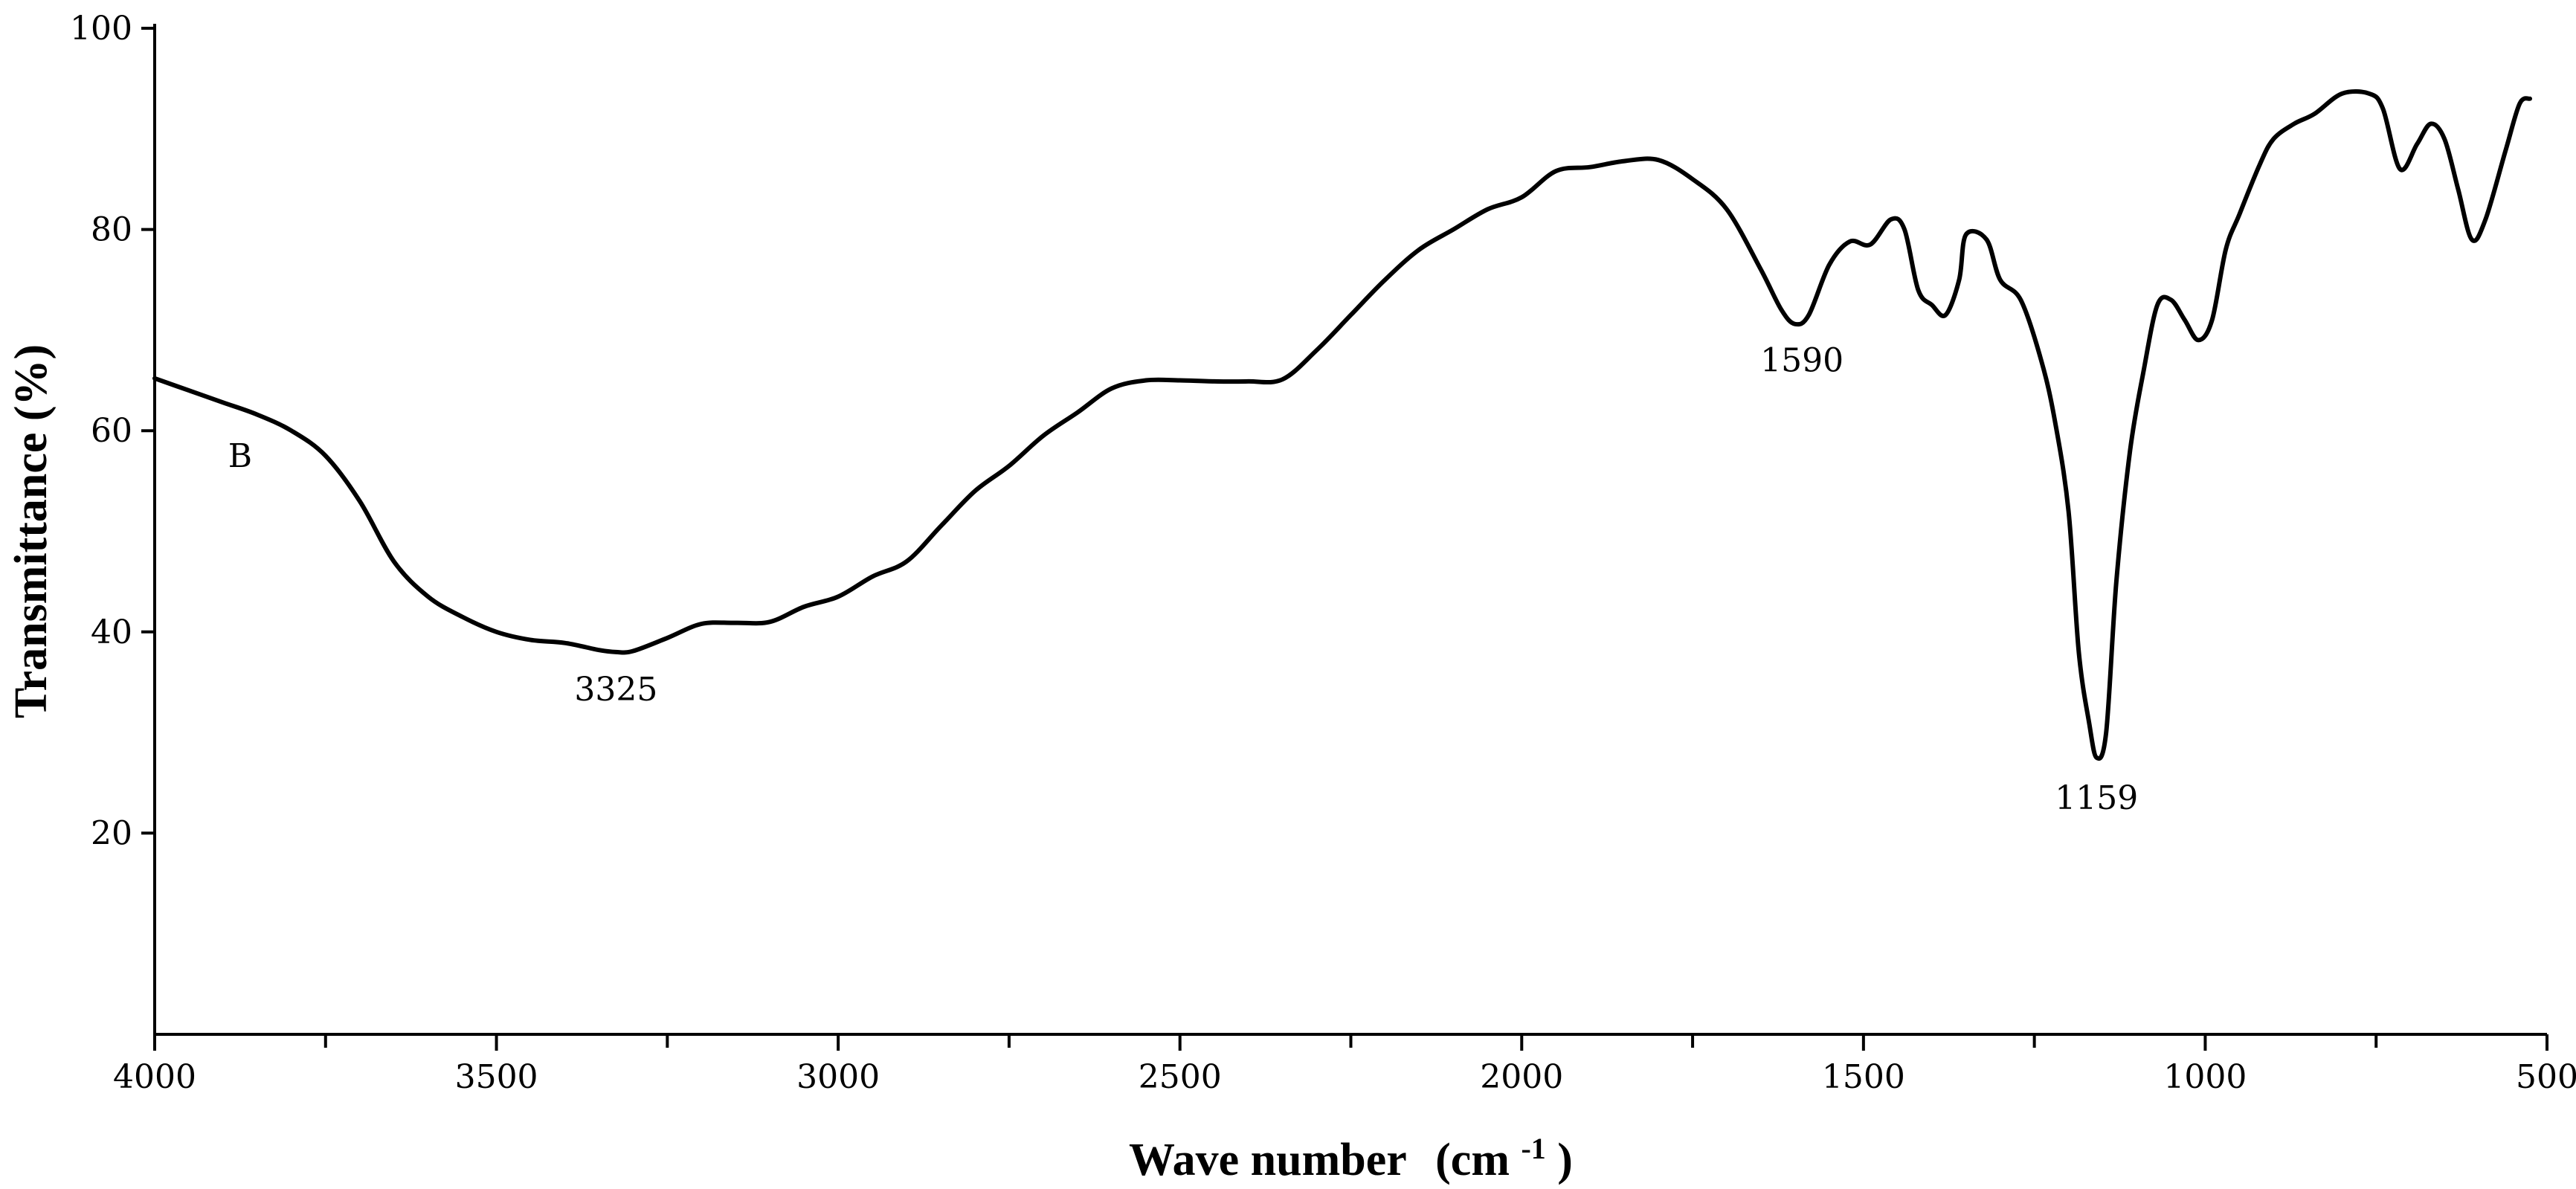  Describe the element at coordinates (240, 456) in the screenshot. I see `annotation-b: B` at that location.